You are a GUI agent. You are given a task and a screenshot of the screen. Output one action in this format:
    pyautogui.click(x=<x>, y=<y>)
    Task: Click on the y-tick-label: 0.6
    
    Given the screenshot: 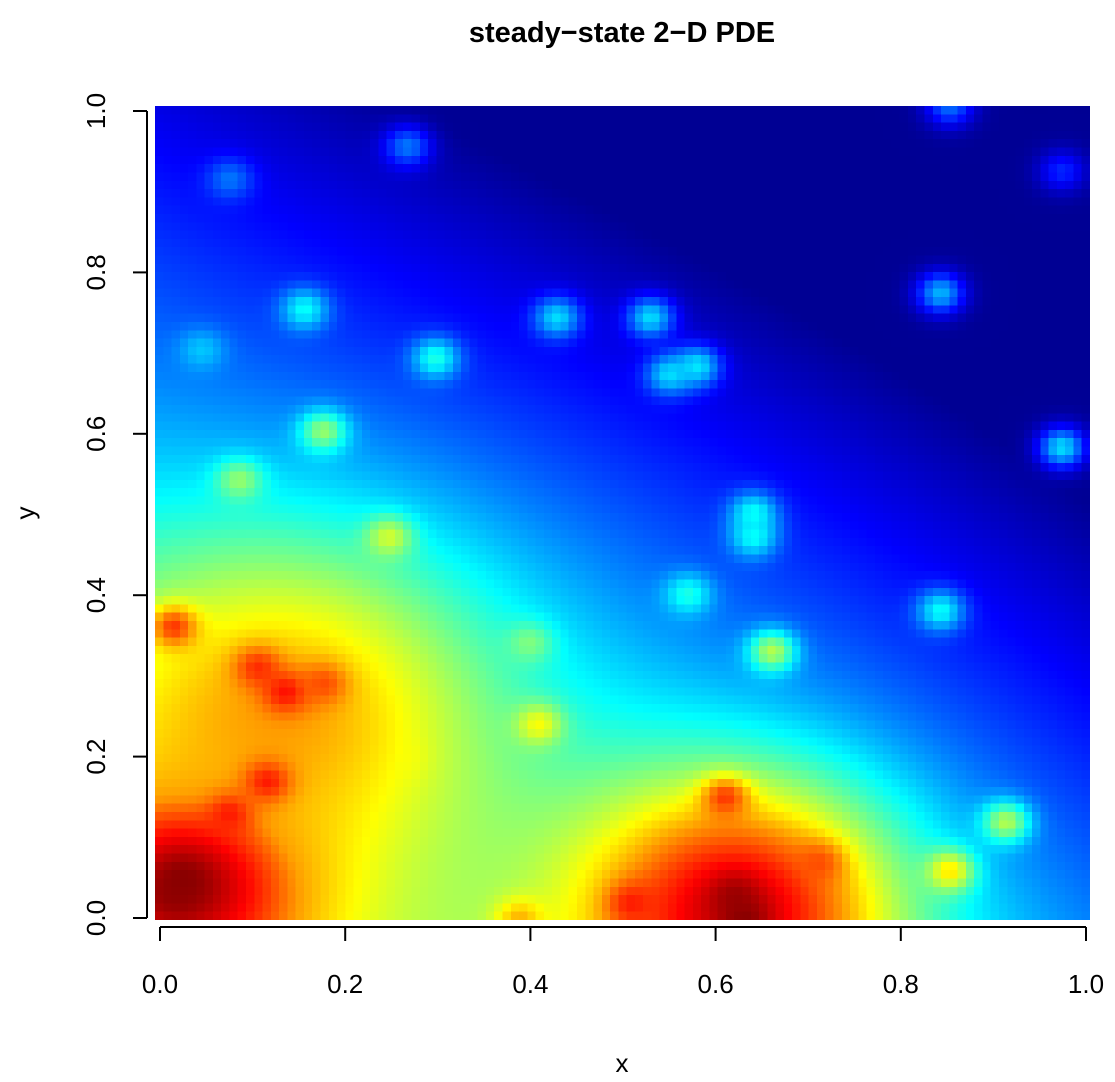 What is the action you would take?
    pyautogui.click(x=96, y=434)
    